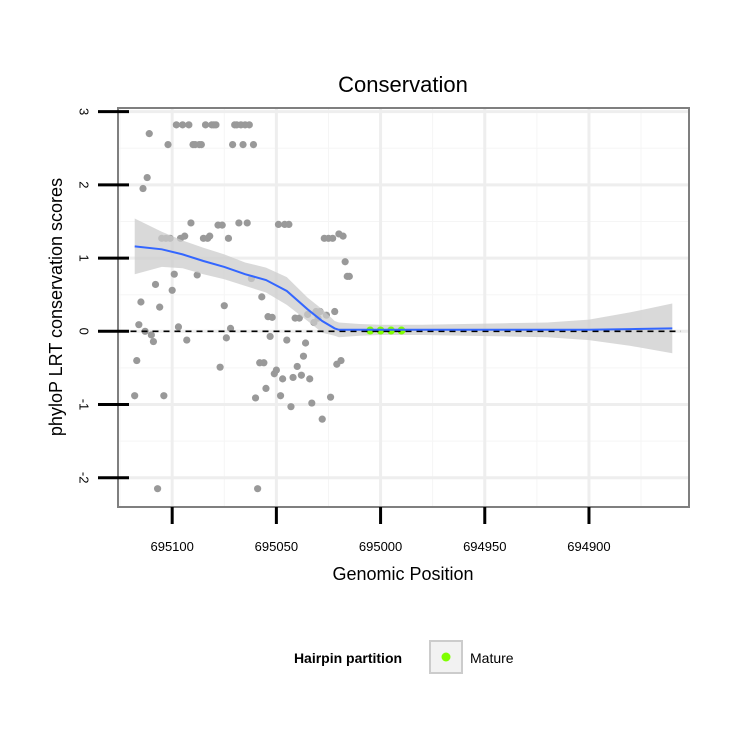 The width and height of the screenshot is (750, 750). What do you see at coordinates (484, 546) in the screenshot?
I see `x-tick-label: 694950` at bounding box center [484, 546].